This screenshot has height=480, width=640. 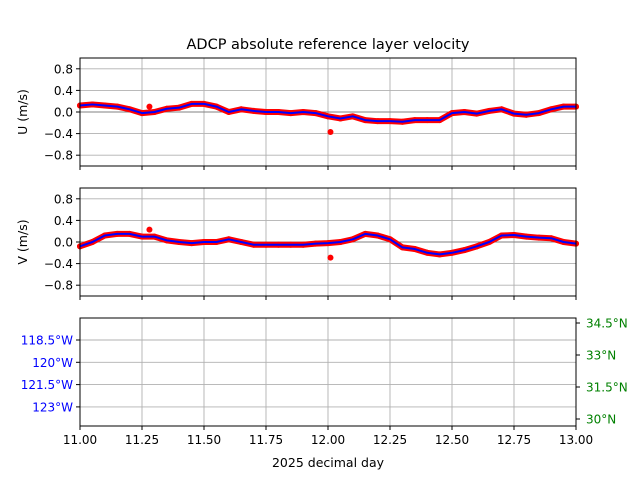 I want to click on x-tick-label: 13.00, so click(x=576, y=440).